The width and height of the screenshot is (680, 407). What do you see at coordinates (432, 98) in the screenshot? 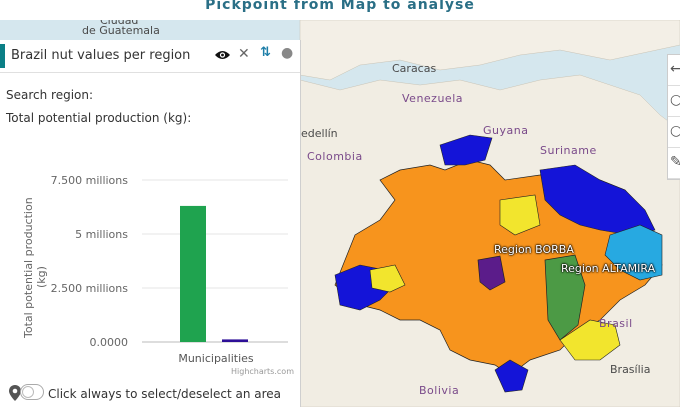
I see `map-label-venezuela: Venezuela` at bounding box center [432, 98].